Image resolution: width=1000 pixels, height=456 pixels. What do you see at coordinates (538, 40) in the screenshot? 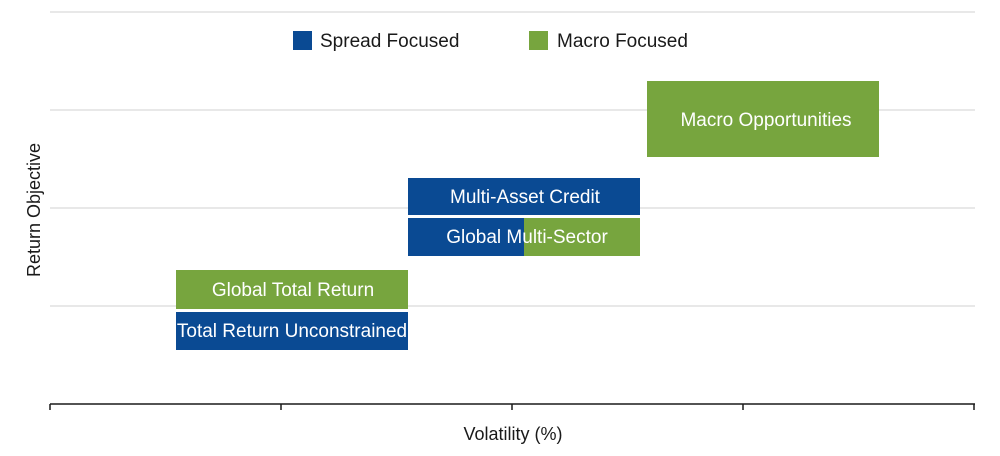
I see `legend-swatch-macro-focused` at bounding box center [538, 40].